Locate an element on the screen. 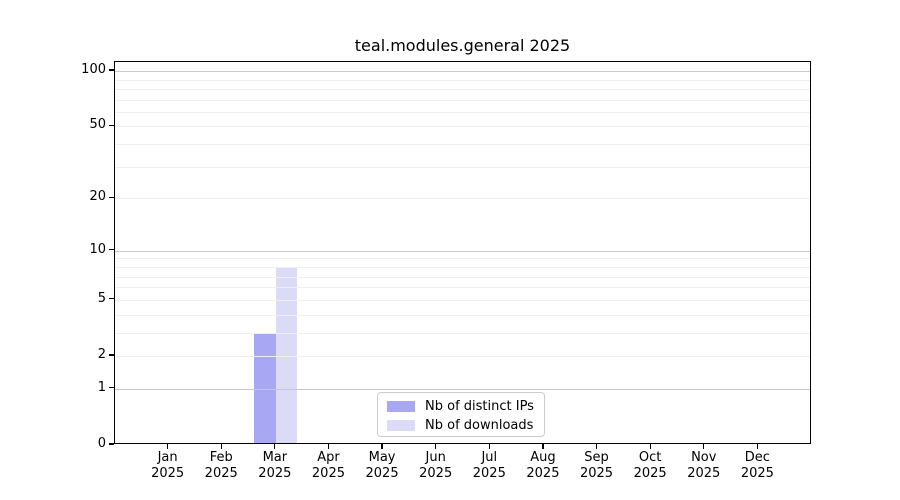 This screenshot has width=900, height=500. x-tick-label: May 2025 is located at coordinates (382, 465).